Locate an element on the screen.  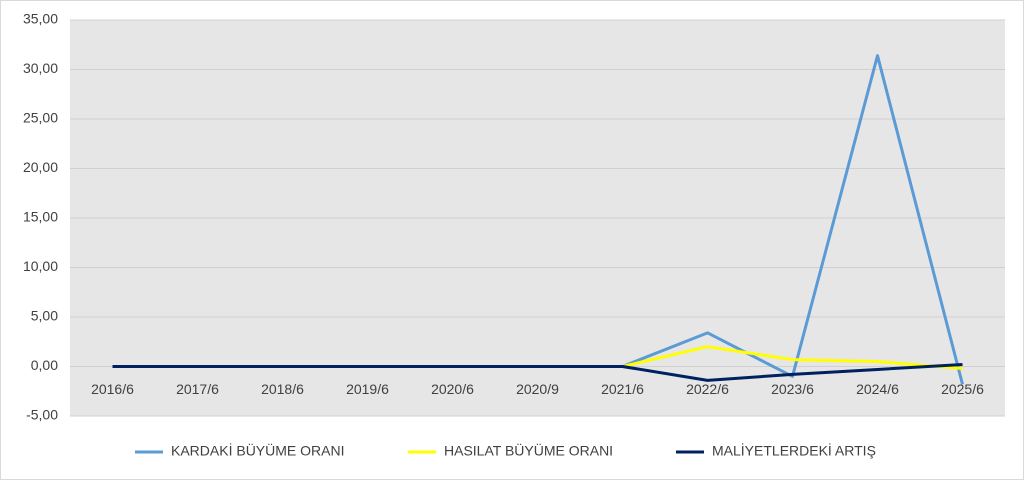
y-tick-label: 25,00 is located at coordinates (40, 118).